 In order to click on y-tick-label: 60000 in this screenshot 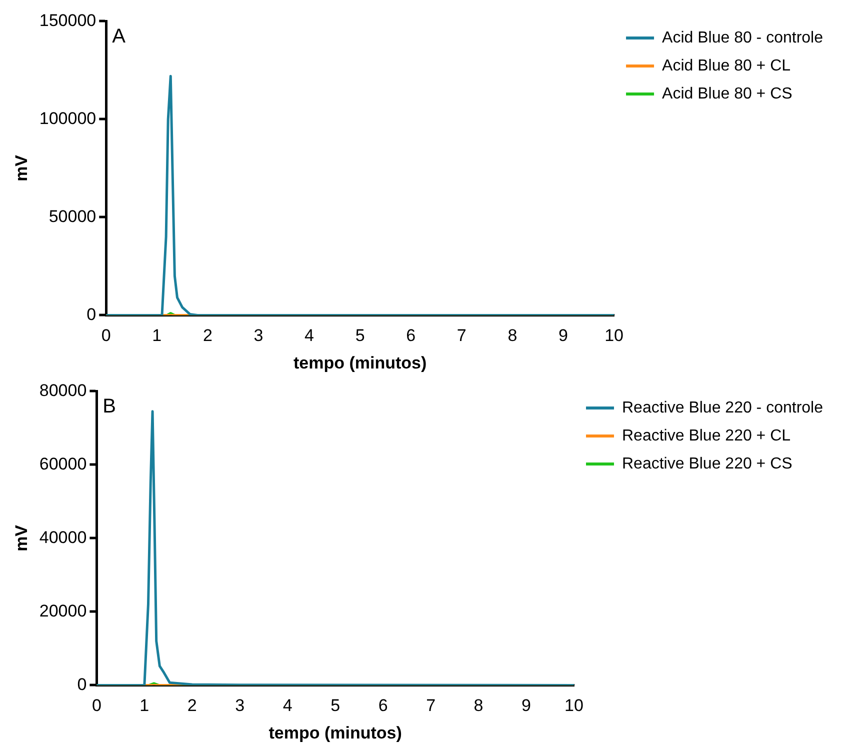, I will do `click(63, 464)`.